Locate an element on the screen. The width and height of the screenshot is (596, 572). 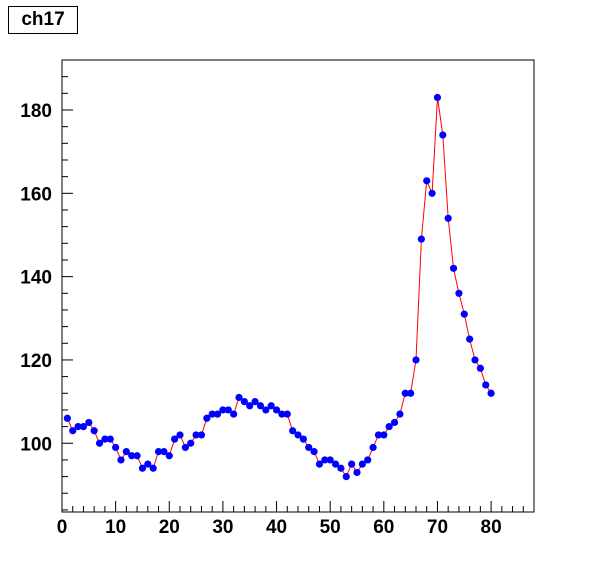
x-tick-labels: 0 10 20 30 40 50 60 70 80 is located at coordinates (279, 527).